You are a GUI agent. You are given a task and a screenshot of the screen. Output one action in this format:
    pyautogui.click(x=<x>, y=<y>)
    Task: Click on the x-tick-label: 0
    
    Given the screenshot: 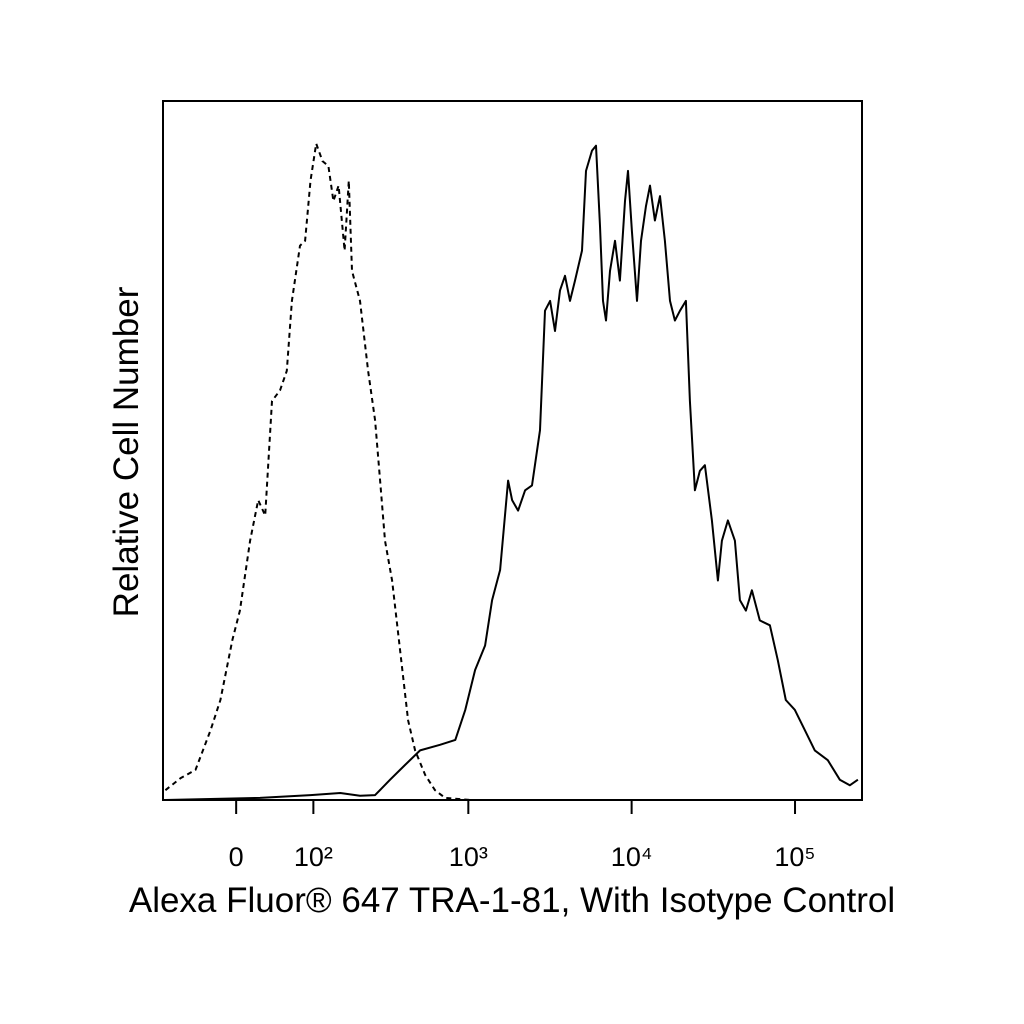 What is the action you would take?
    pyautogui.click(x=236, y=857)
    